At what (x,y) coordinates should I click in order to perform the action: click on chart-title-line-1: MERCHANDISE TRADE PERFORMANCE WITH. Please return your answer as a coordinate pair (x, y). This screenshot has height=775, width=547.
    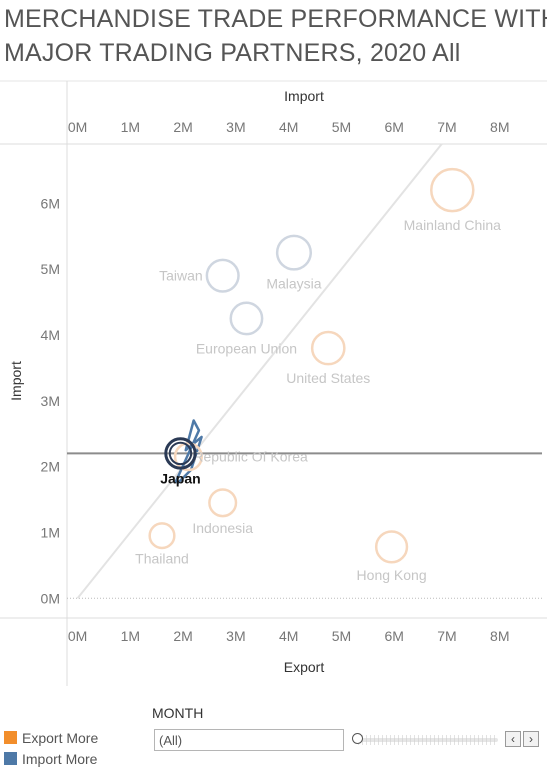
    Looking at the image, I should click on (275, 19).